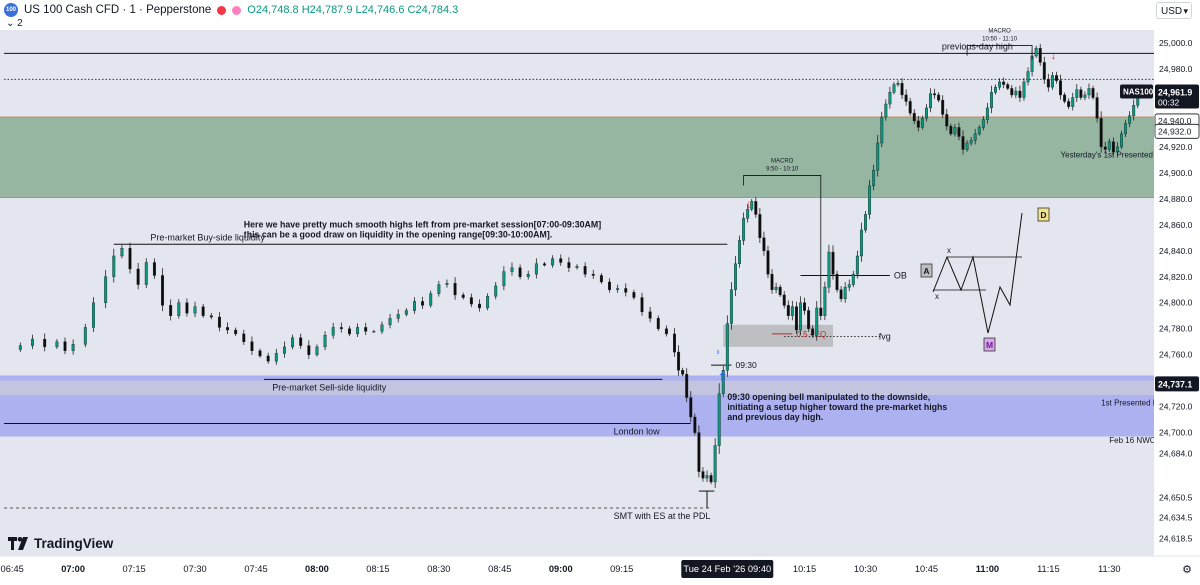 The width and height of the screenshot is (1200, 585). What do you see at coordinates (133, 569) in the screenshot?
I see `x-tick-label: 07:15` at bounding box center [133, 569].